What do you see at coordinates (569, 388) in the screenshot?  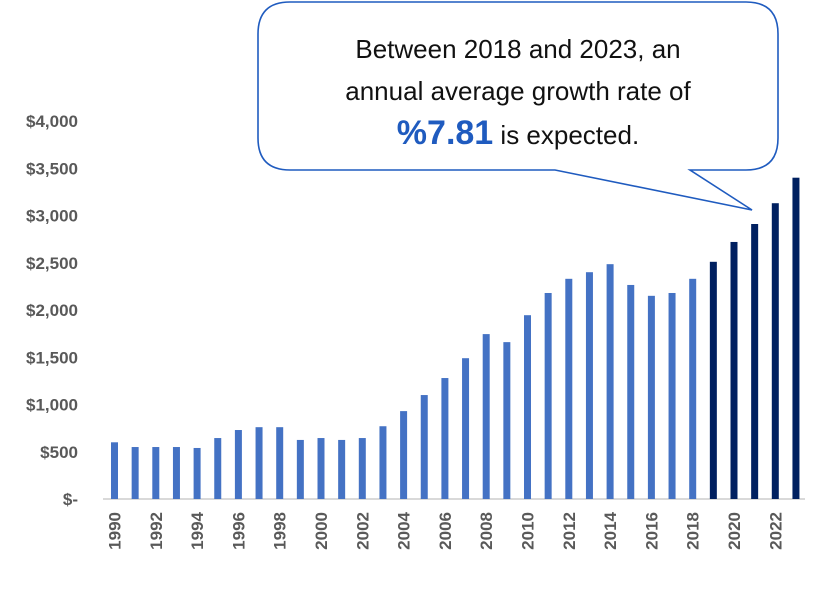 I see `bar-2012` at bounding box center [569, 388].